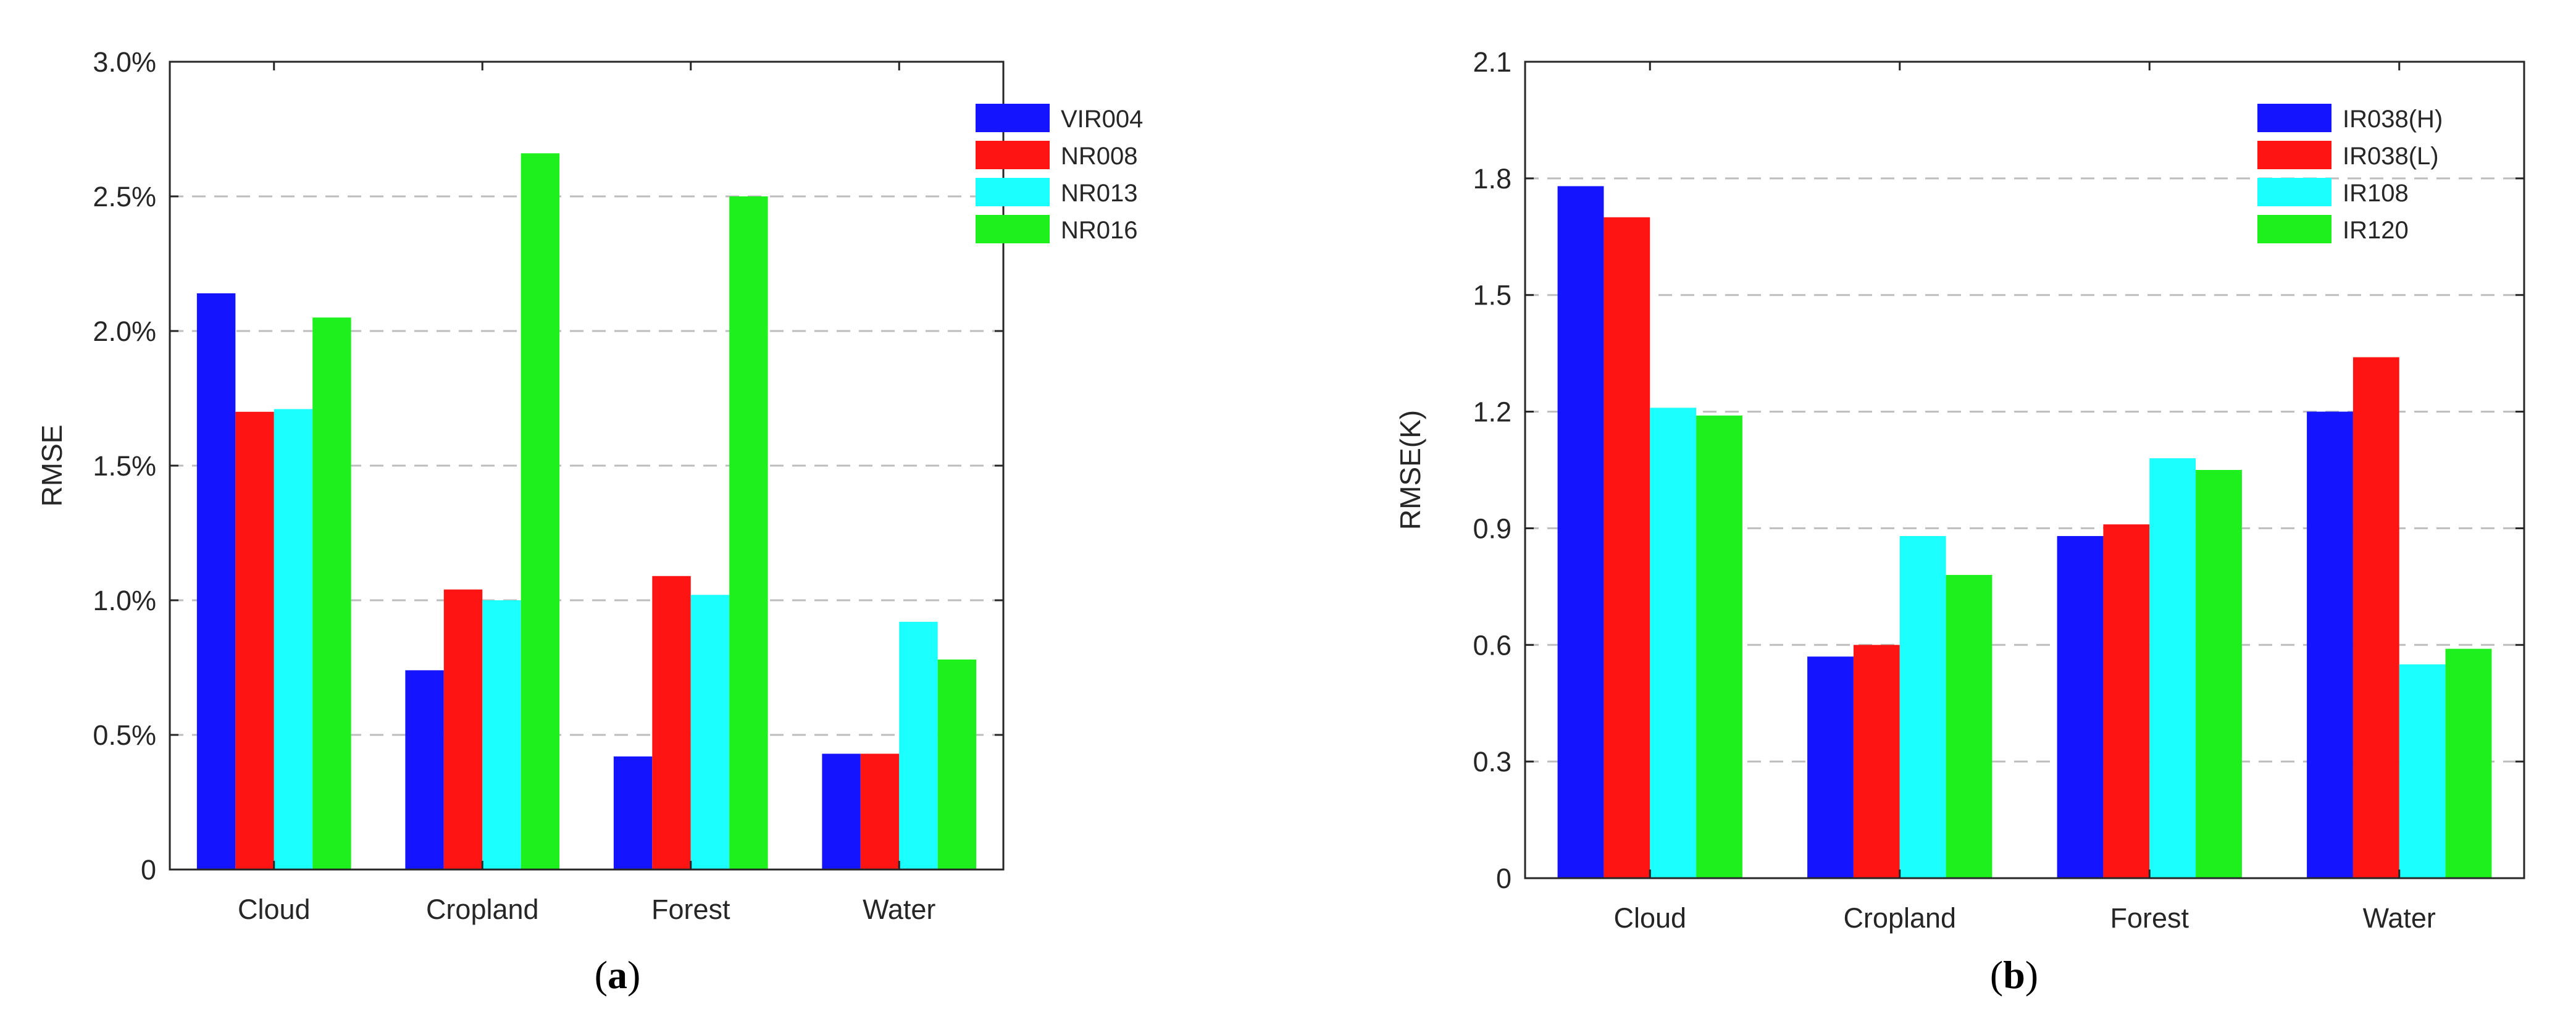 The image size is (2576, 1027). I want to click on bar-cropland-nr013, so click(501, 735).